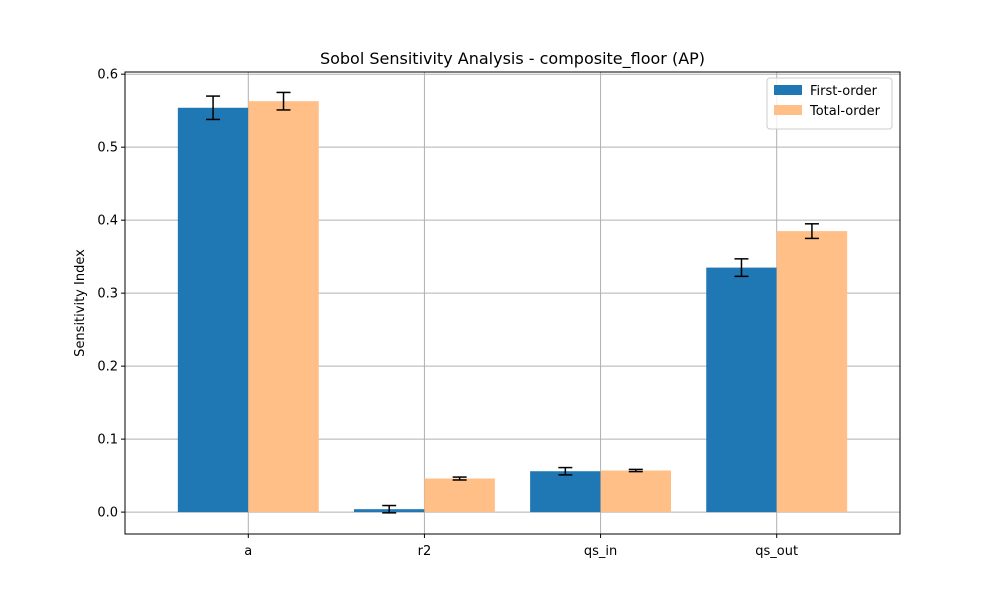 Image resolution: width=1000 pixels, height=600 pixels. I want to click on y-axis: 0.0 0.1 0.2 0.3 0.4 0.5 0.6, so click(111, 294).